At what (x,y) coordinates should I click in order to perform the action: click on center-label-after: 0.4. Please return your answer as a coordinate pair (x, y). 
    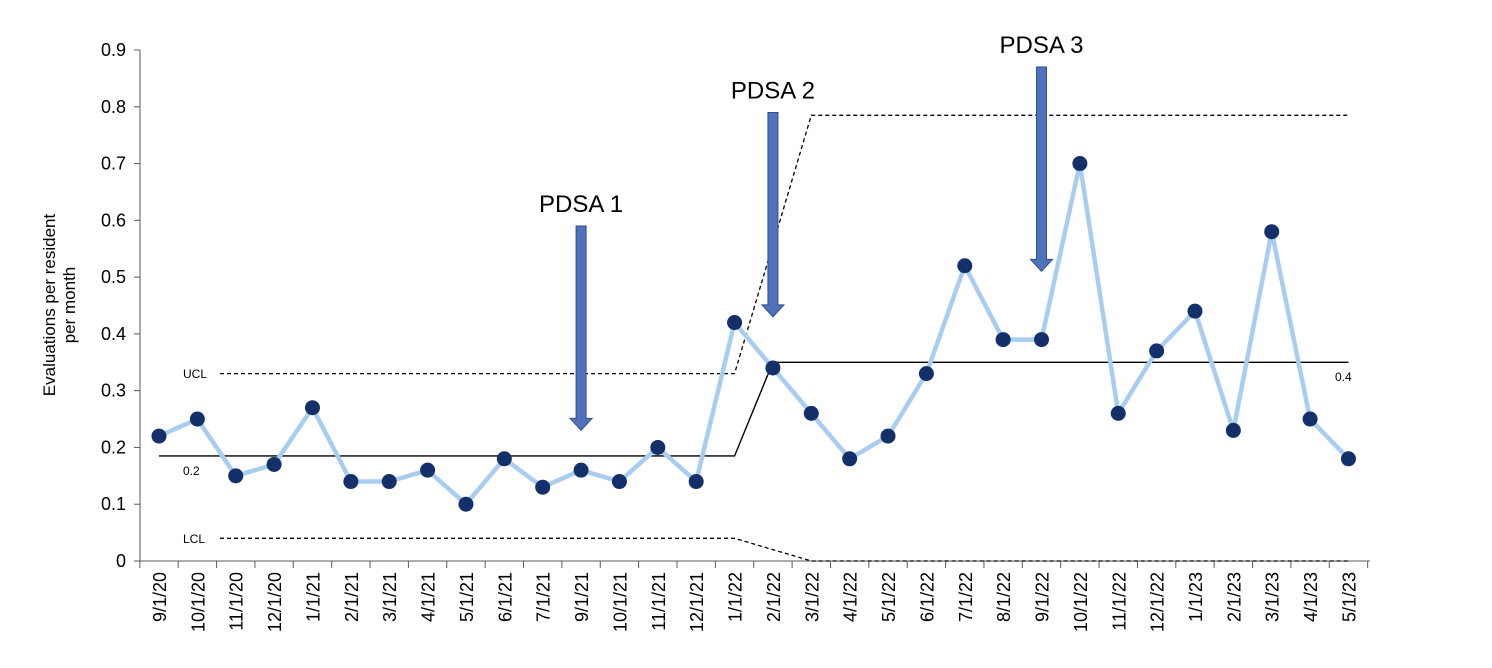
    Looking at the image, I should click on (1343, 377).